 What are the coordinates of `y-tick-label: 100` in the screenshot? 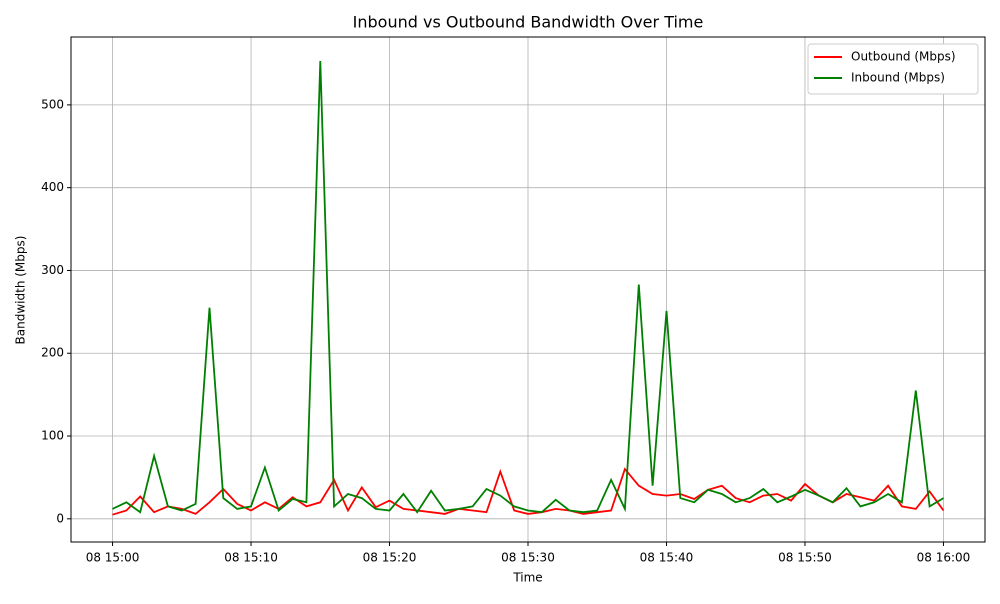 It's located at (52, 436).